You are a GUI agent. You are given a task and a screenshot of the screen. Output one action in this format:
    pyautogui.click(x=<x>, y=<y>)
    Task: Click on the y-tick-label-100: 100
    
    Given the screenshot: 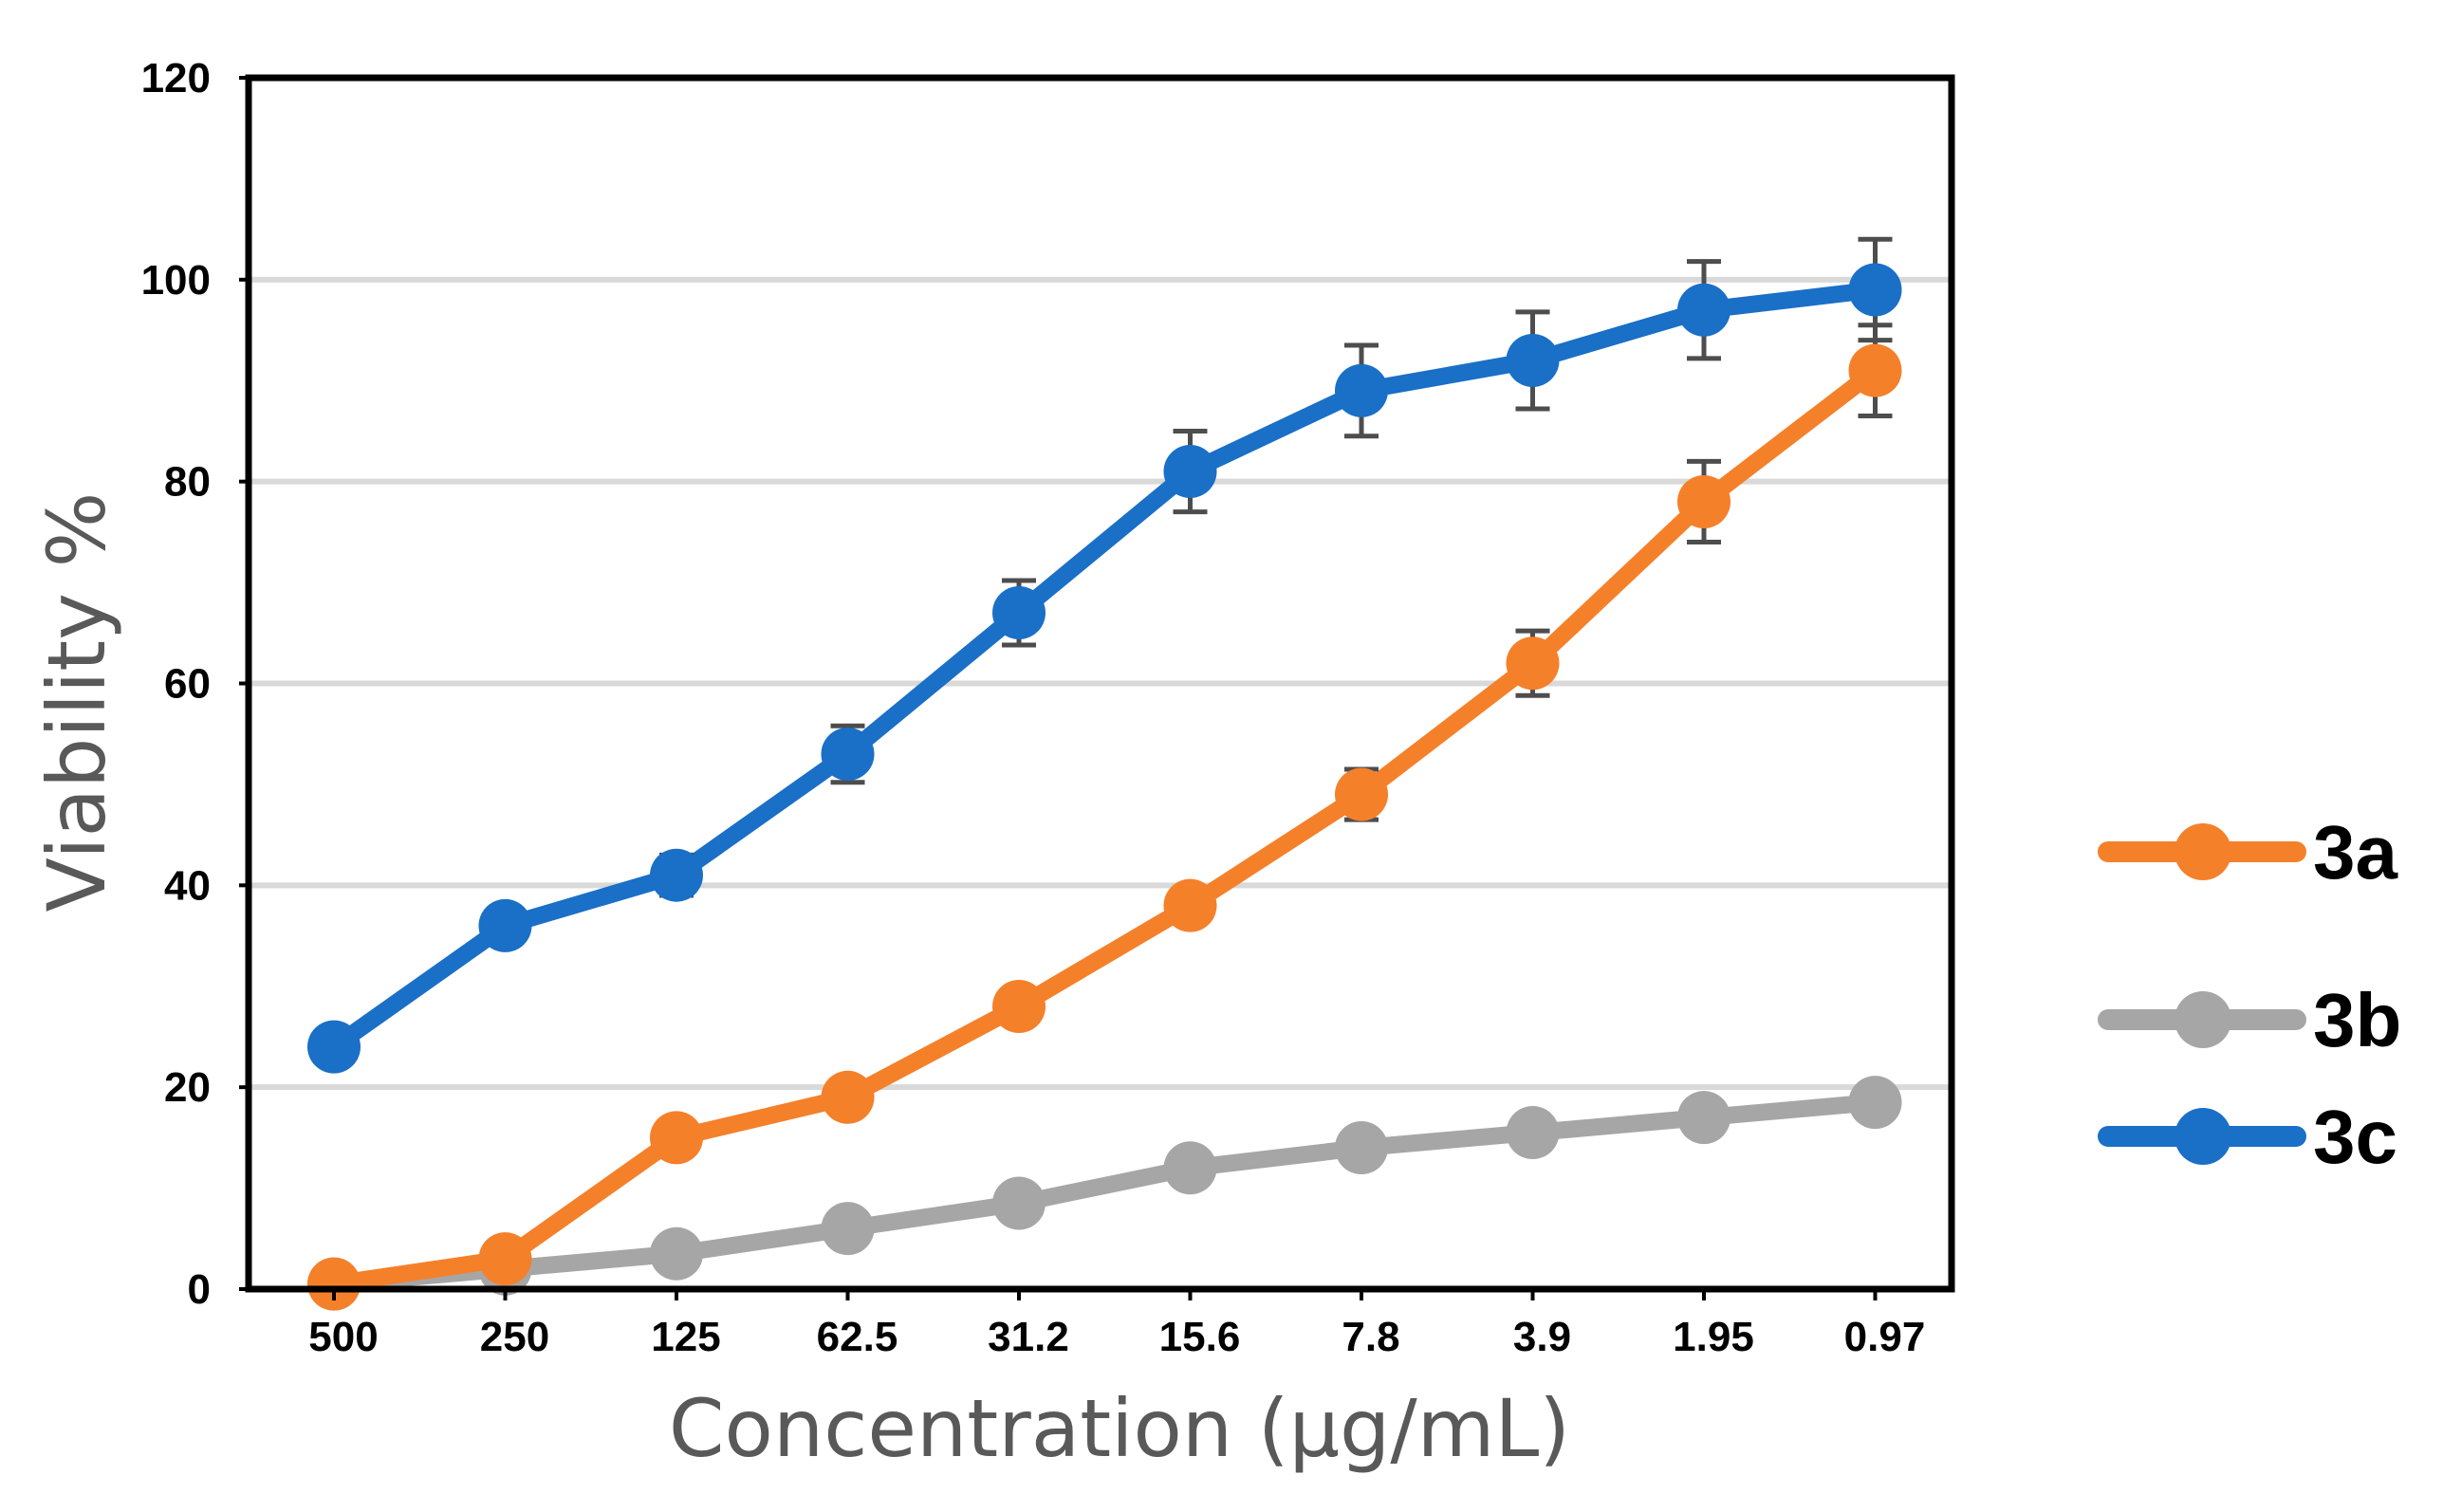 What is the action you would take?
    pyautogui.click(x=176, y=280)
    